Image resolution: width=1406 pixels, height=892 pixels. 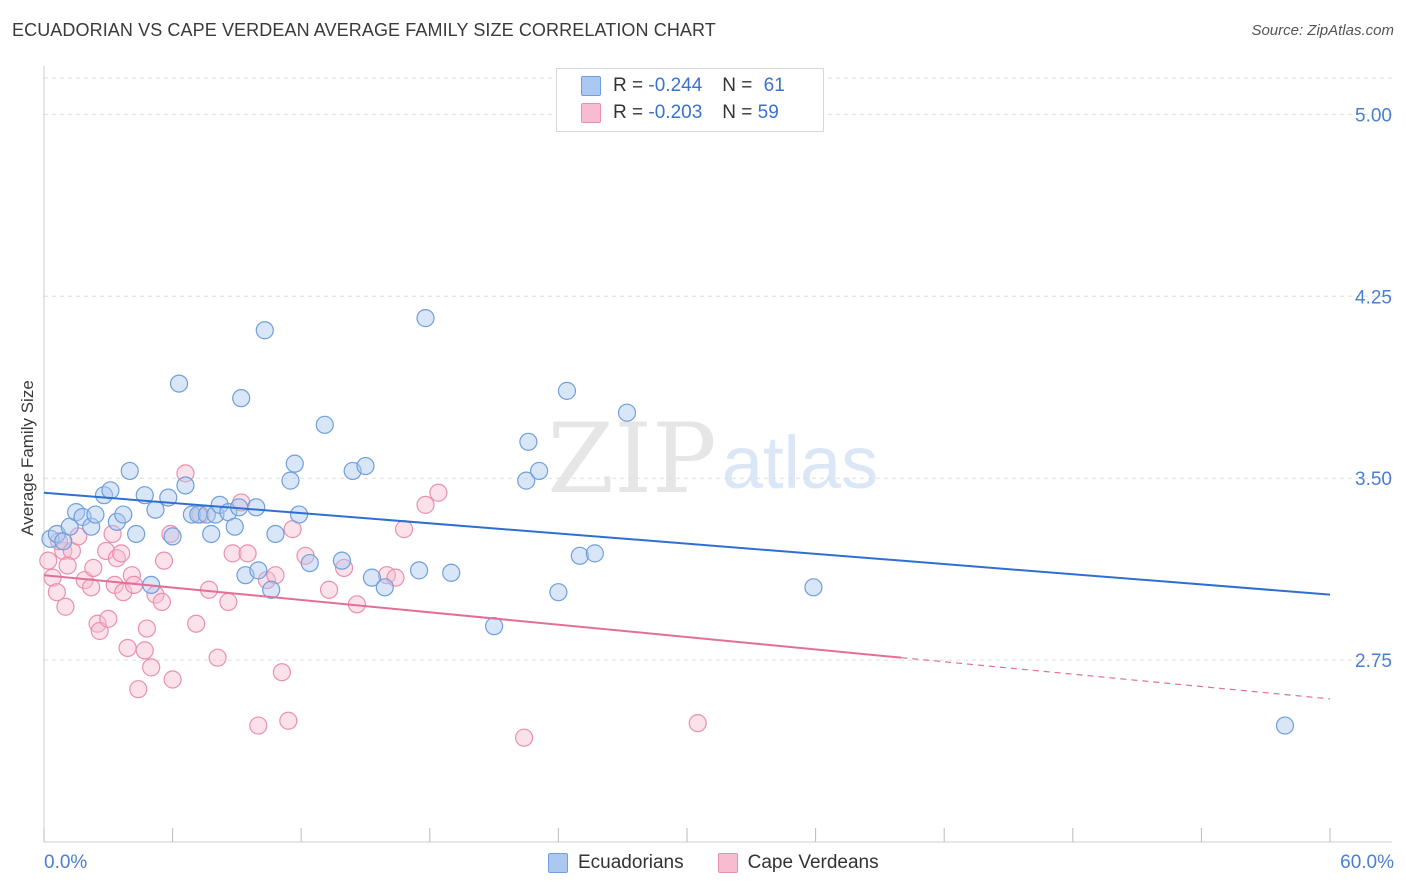 I want to click on r-value: -0.203, so click(x=675, y=112).